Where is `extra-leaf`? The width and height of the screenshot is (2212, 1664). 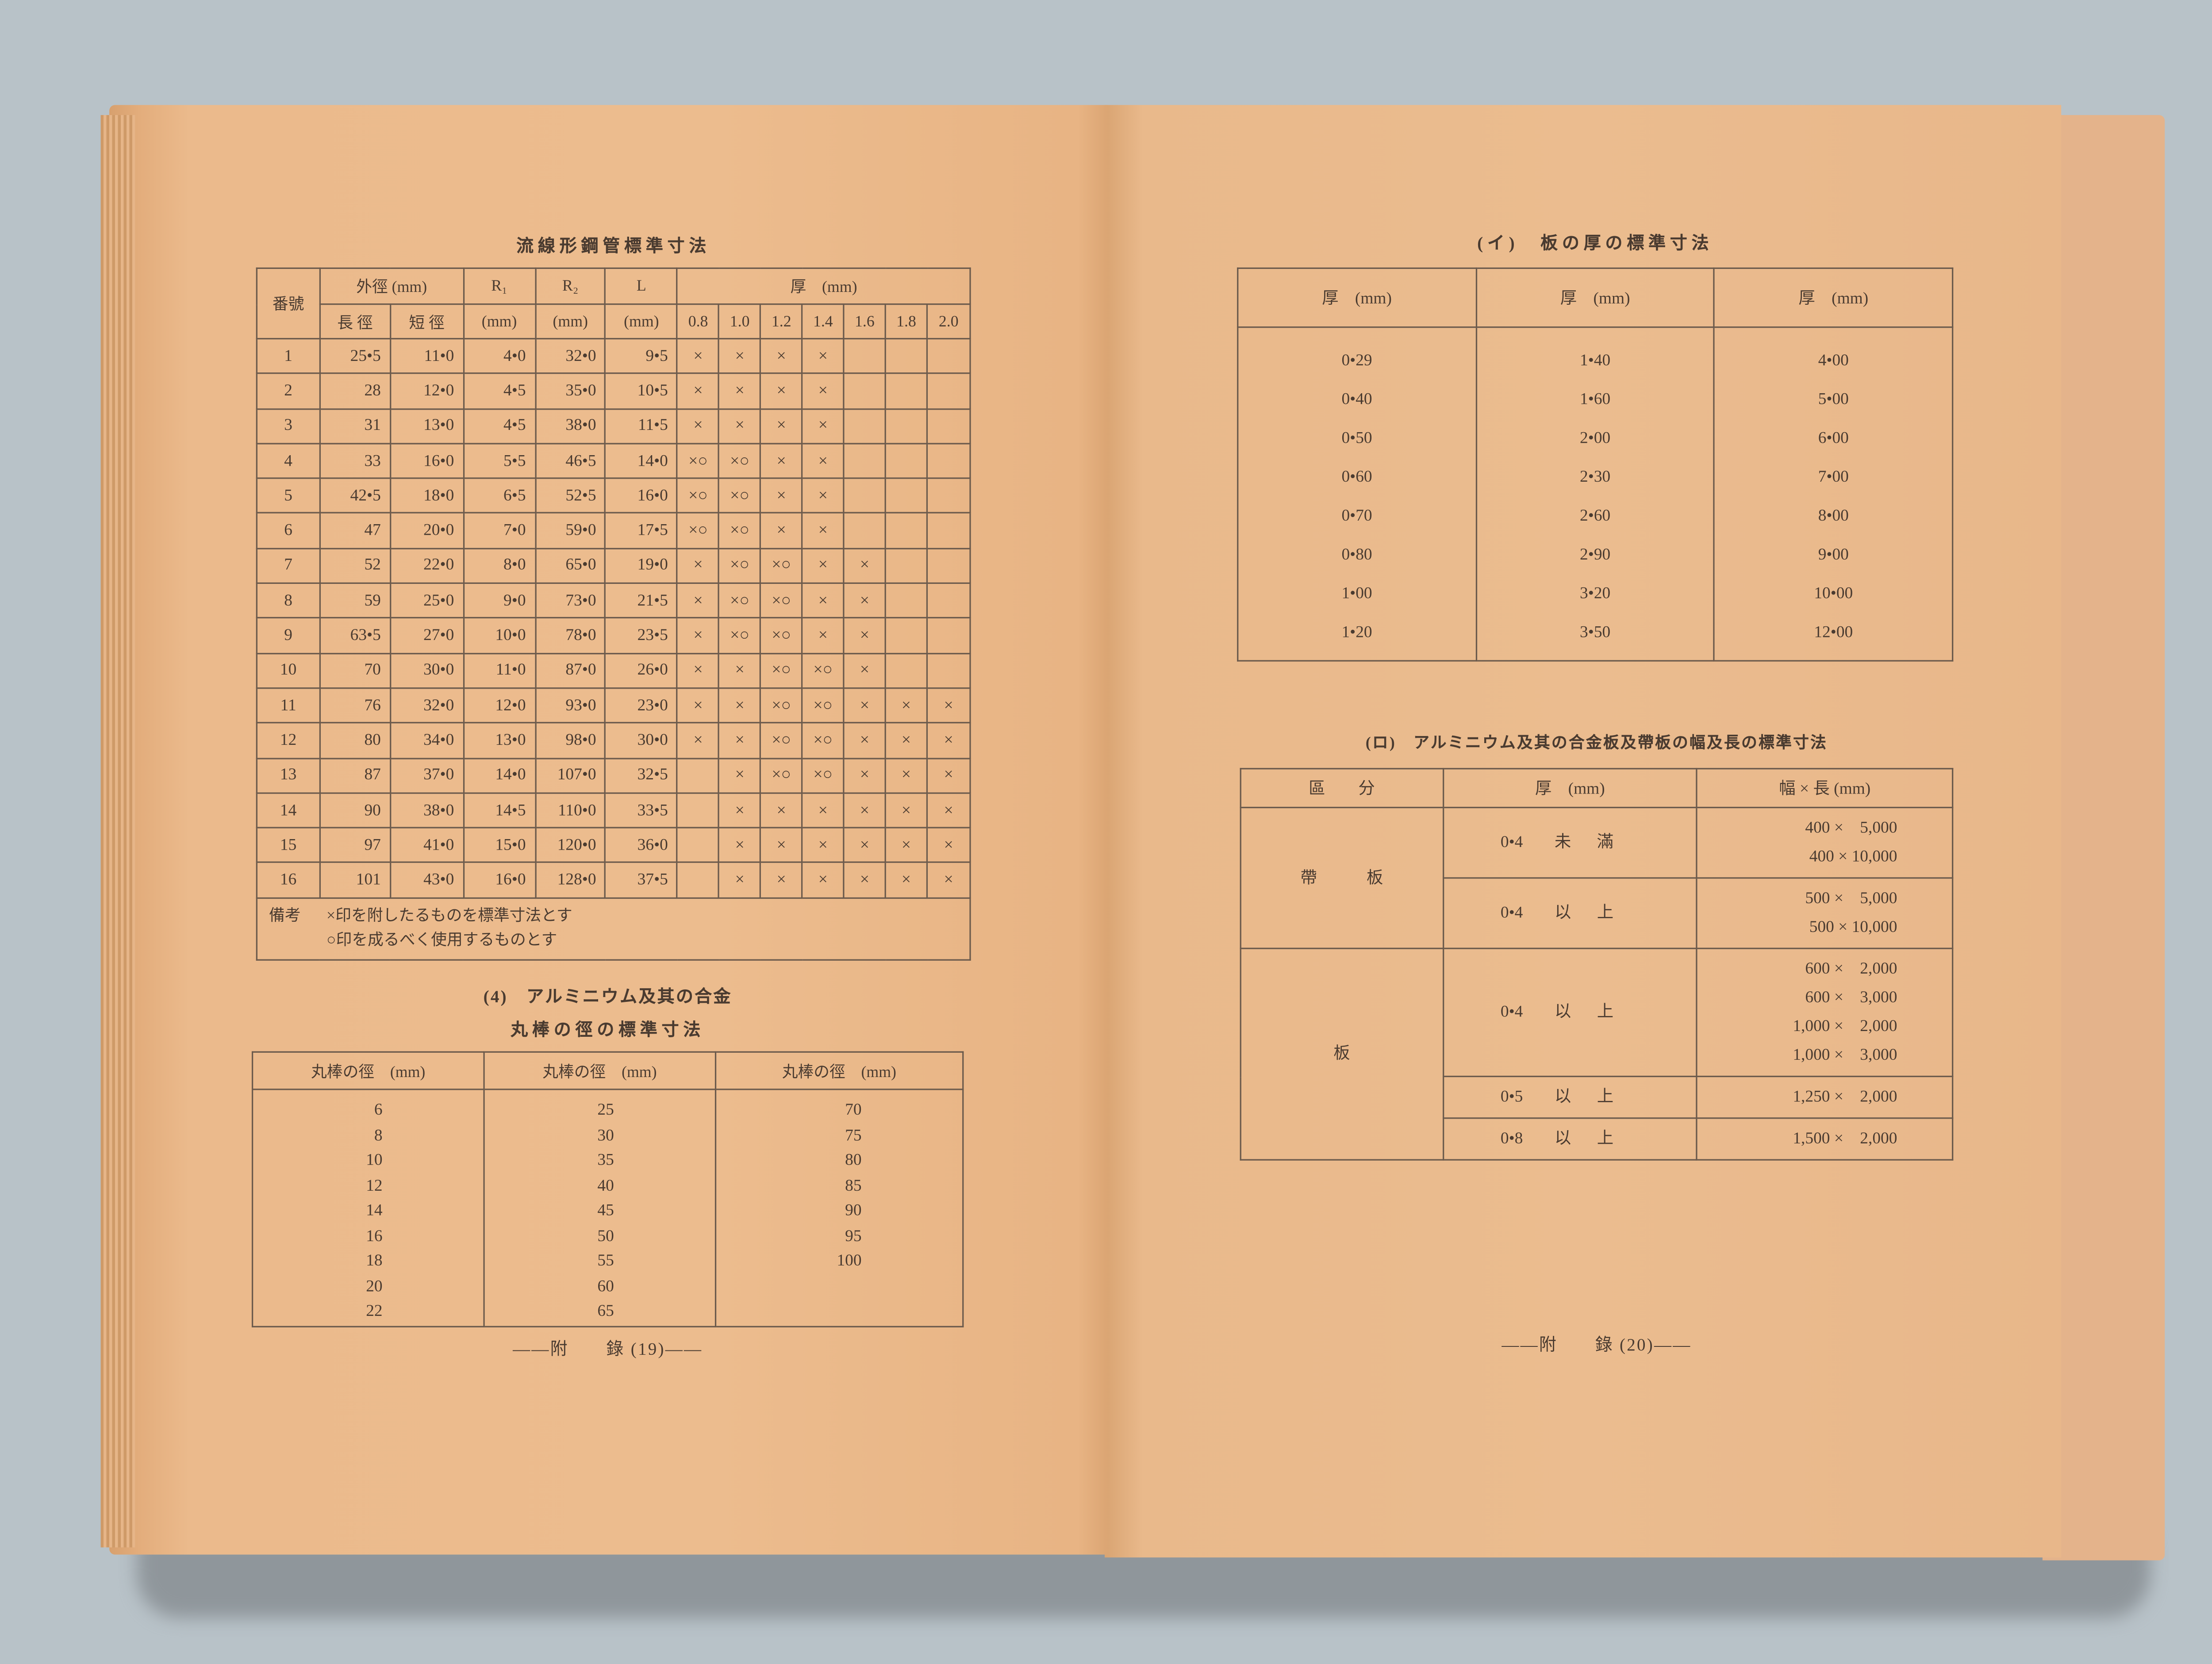 extra-leaf is located at coordinates (2104, 837).